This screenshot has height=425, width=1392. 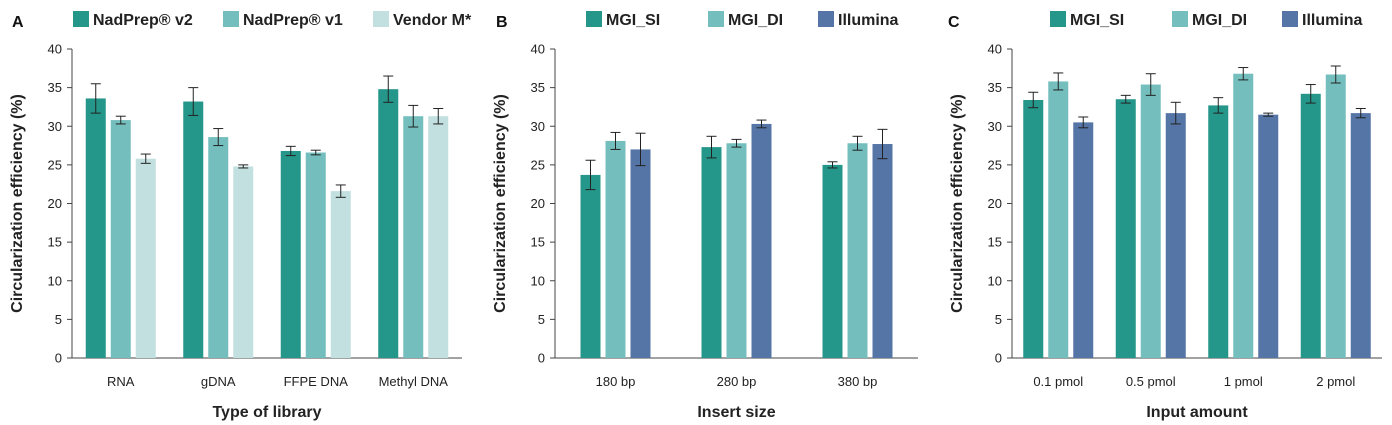 What do you see at coordinates (414, 381) in the screenshot?
I see `x-tick-label: Methyl DNA` at bounding box center [414, 381].